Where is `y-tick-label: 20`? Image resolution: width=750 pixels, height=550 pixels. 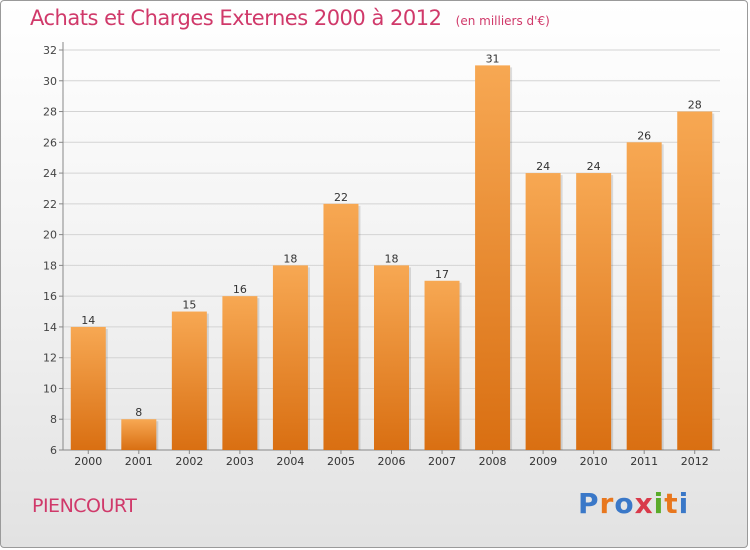 y-tick-label: 20 is located at coordinates (50, 235).